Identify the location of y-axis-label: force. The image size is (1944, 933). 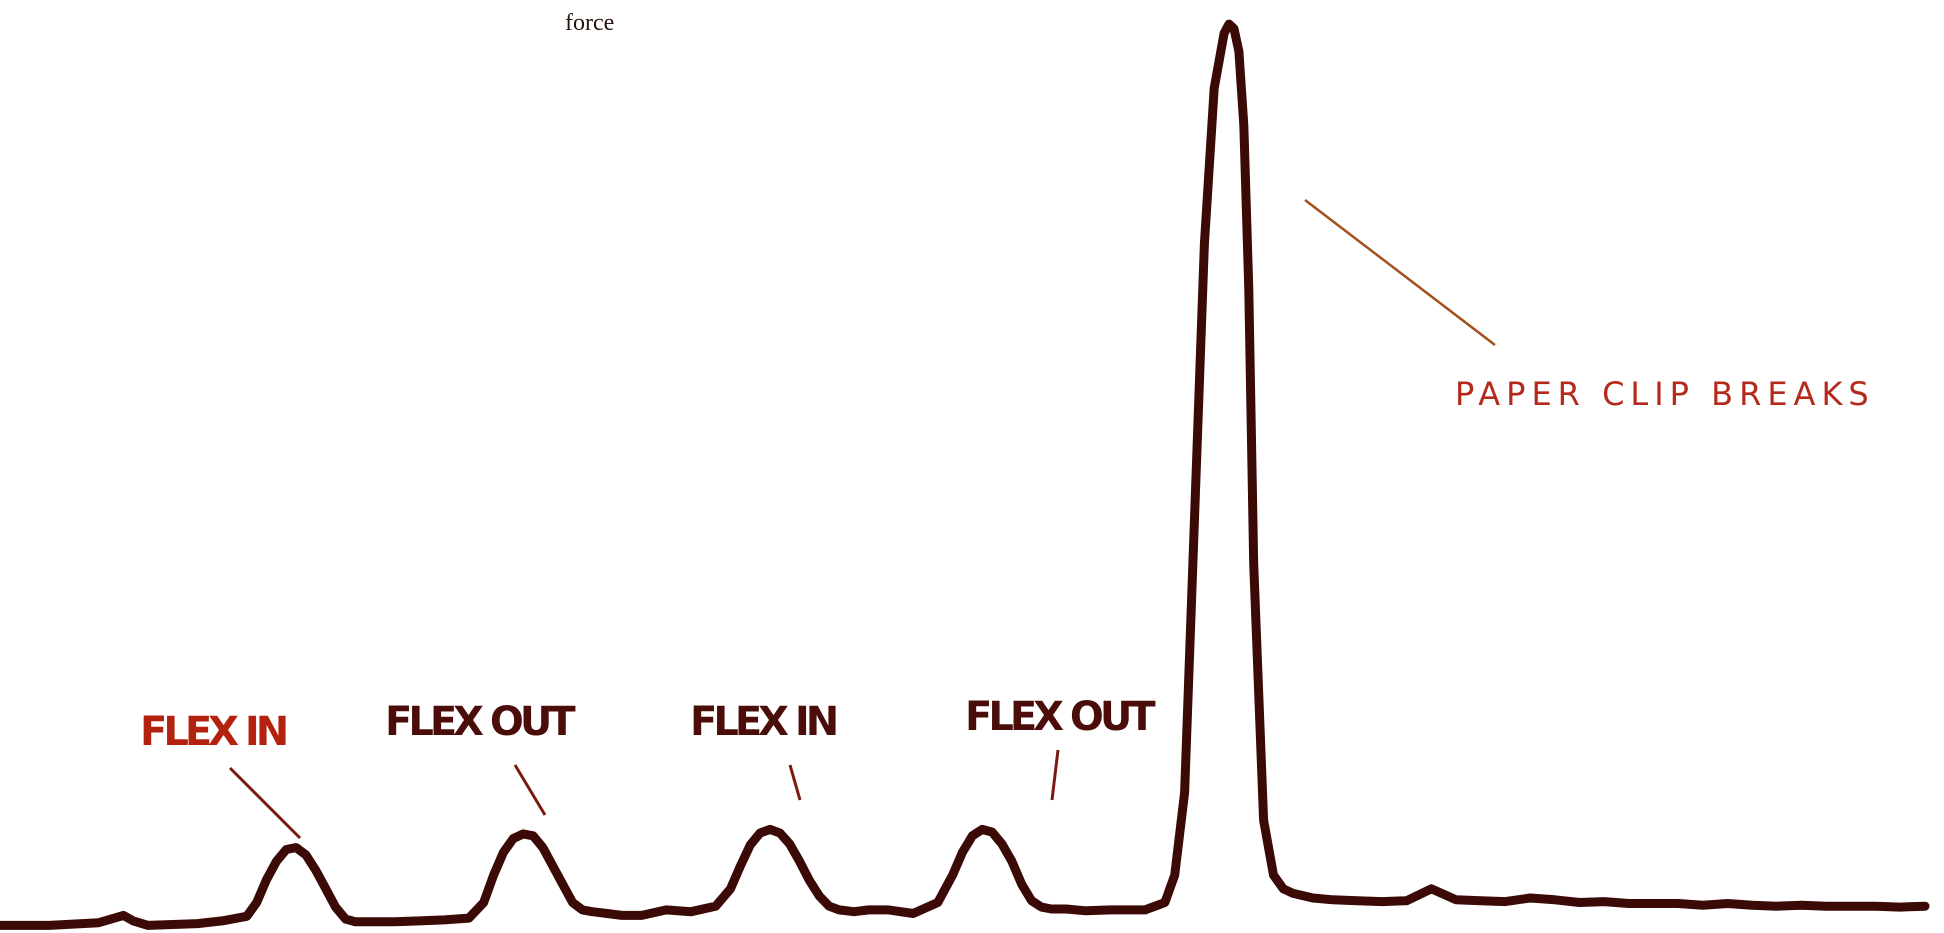
(589, 23).